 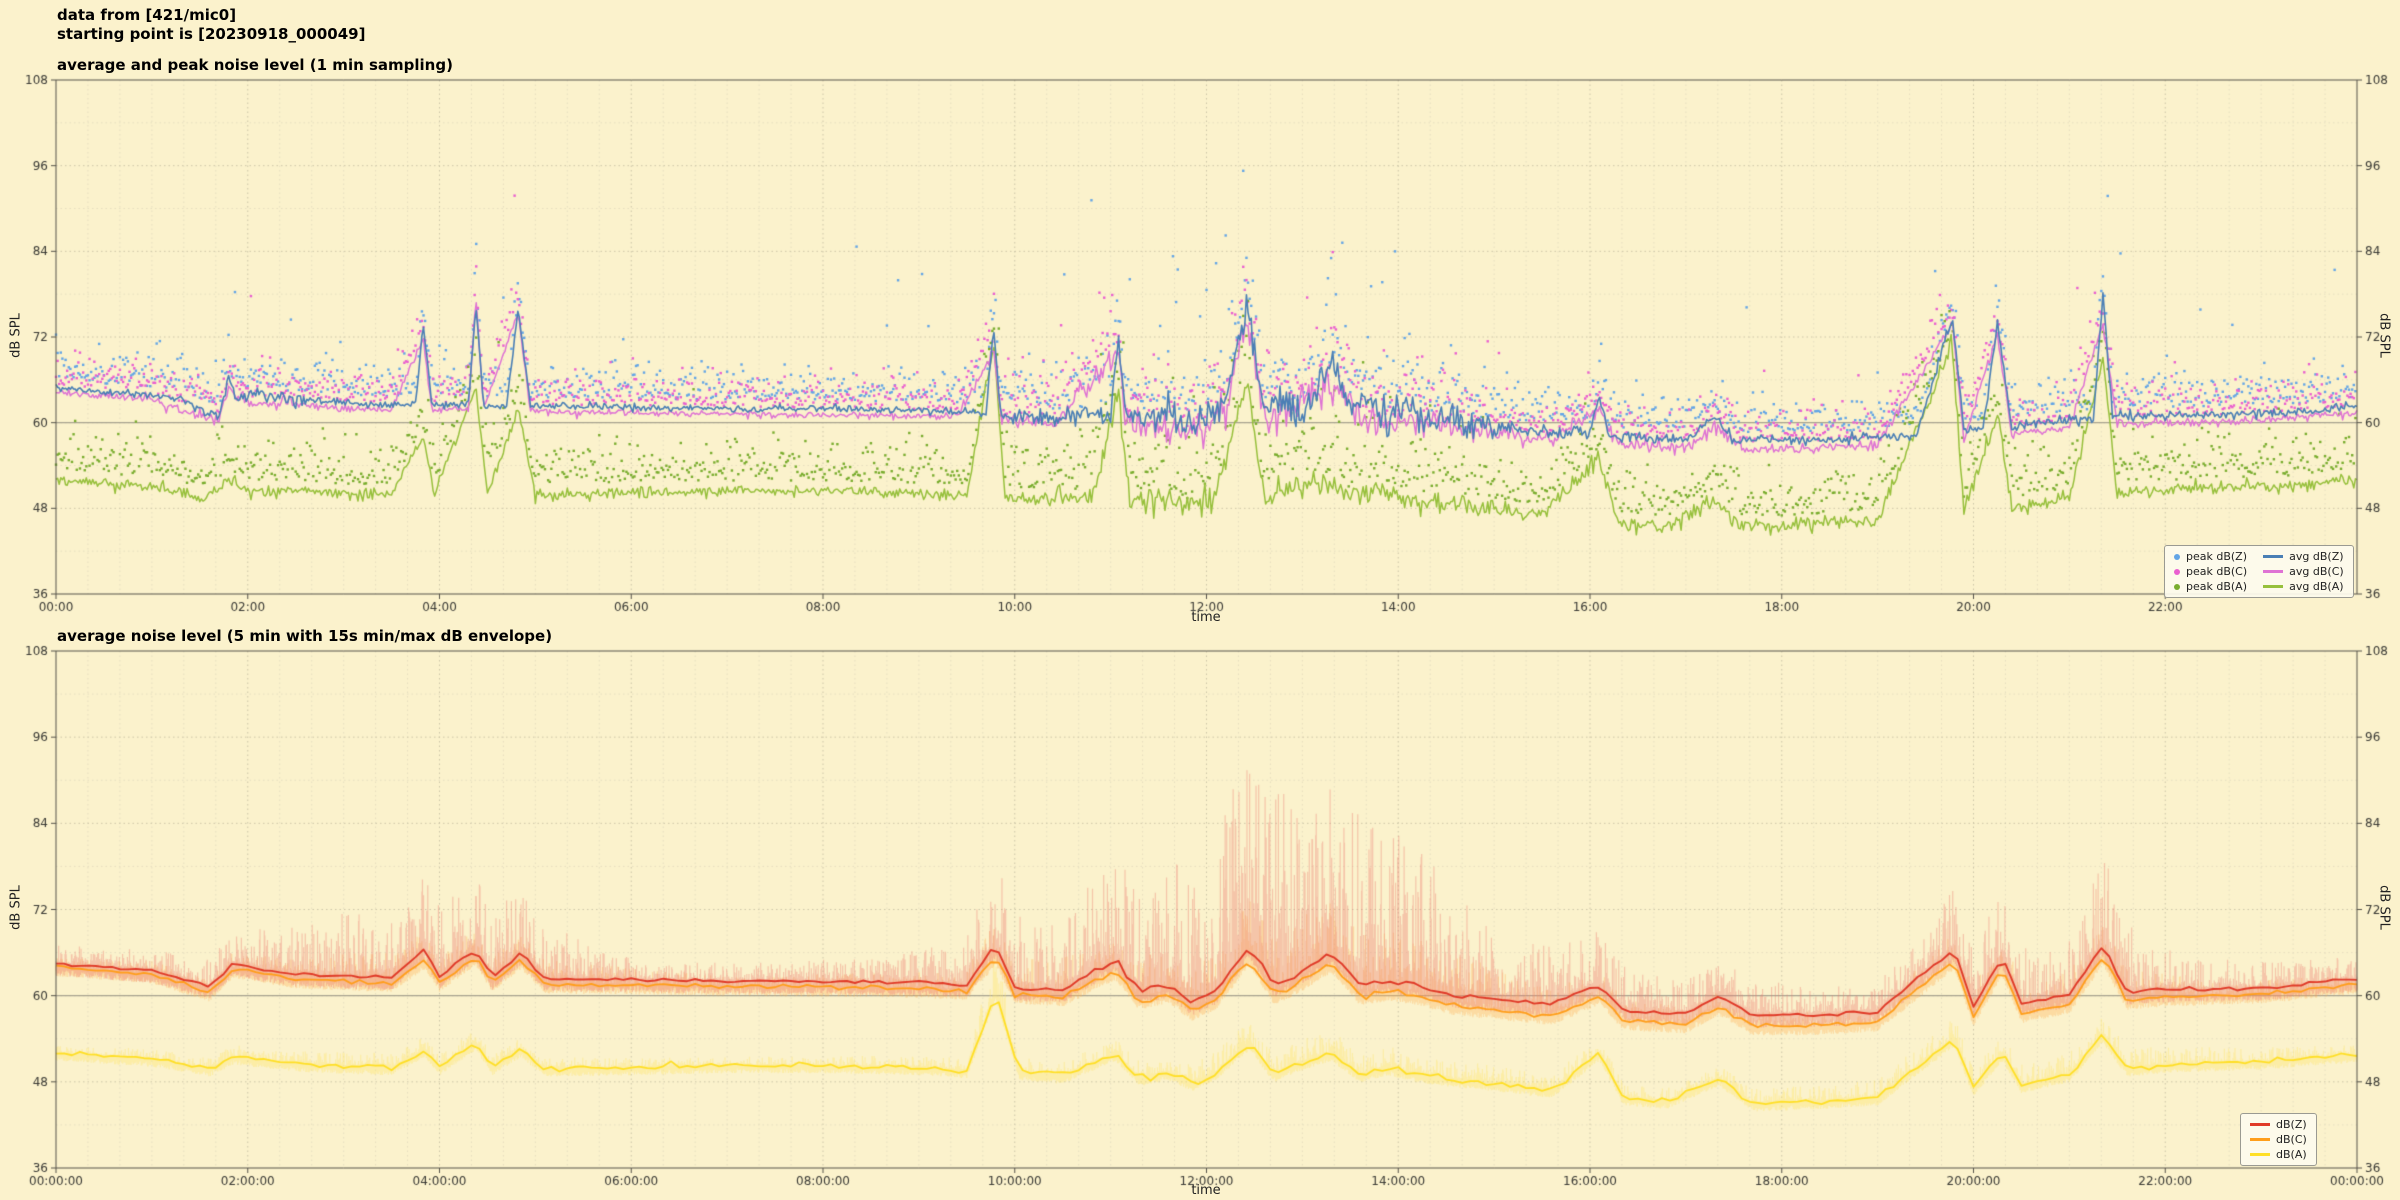 I want to click on header-line1: data from [421/mic0], so click(x=147, y=15).